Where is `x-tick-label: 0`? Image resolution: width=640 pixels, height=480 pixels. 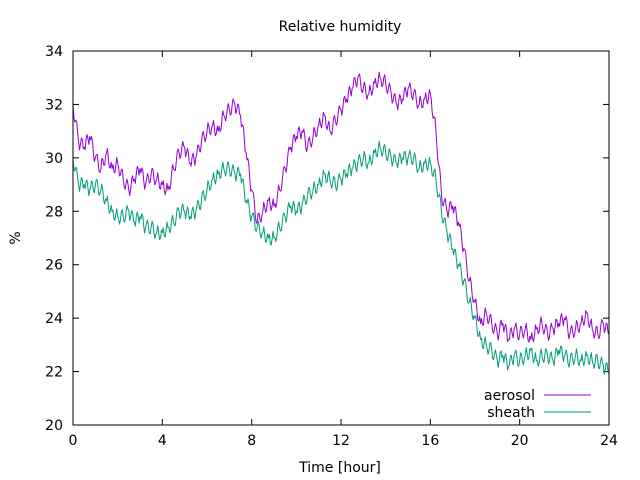
x-tick-label: 0 is located at coordinates (73, 441).